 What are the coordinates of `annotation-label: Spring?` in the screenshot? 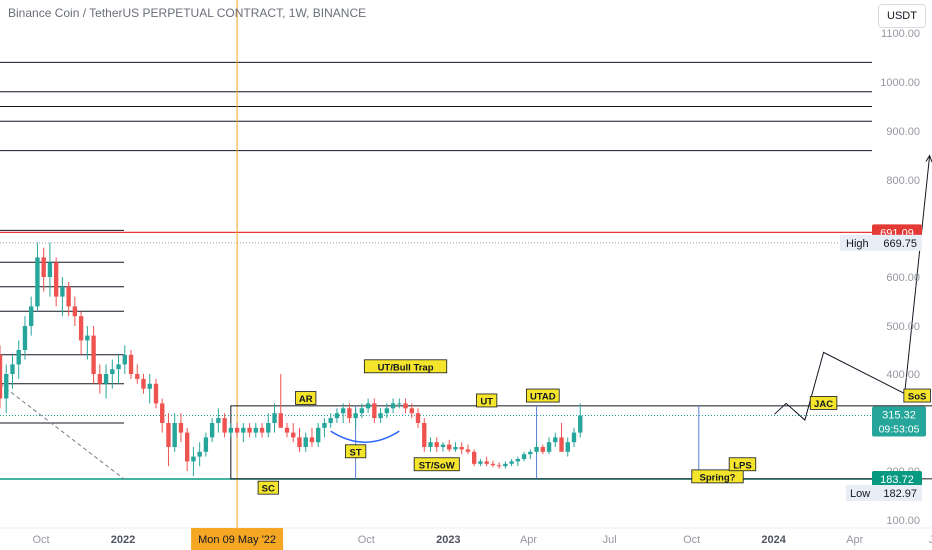 It's located at (718, 477).